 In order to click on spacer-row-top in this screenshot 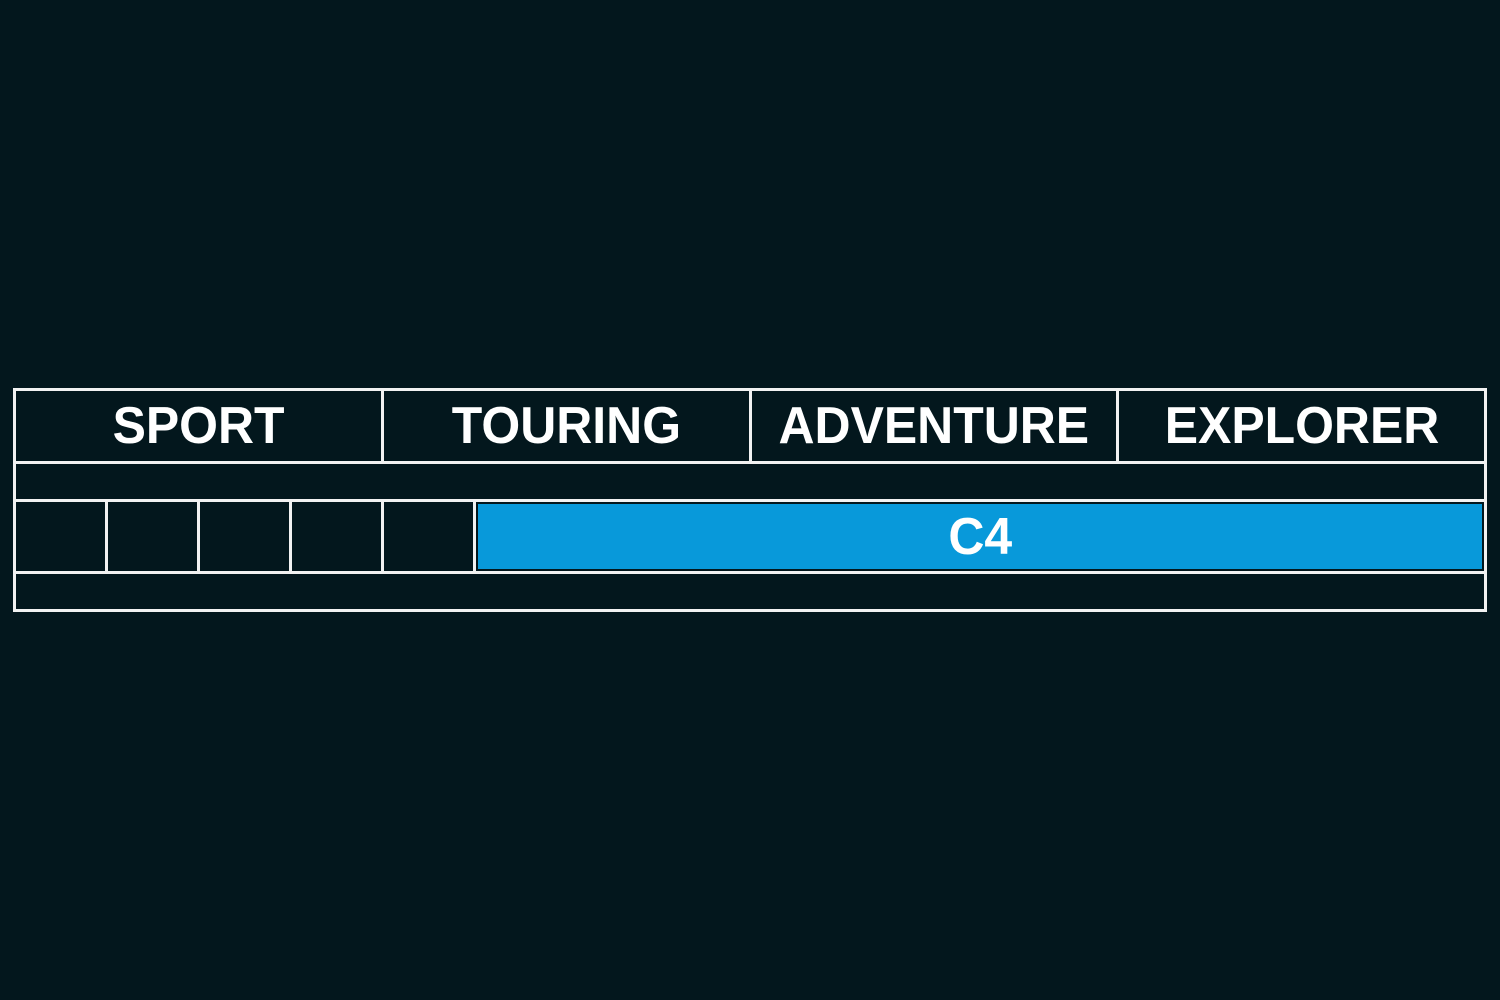, I will do `click(750, 481)`.